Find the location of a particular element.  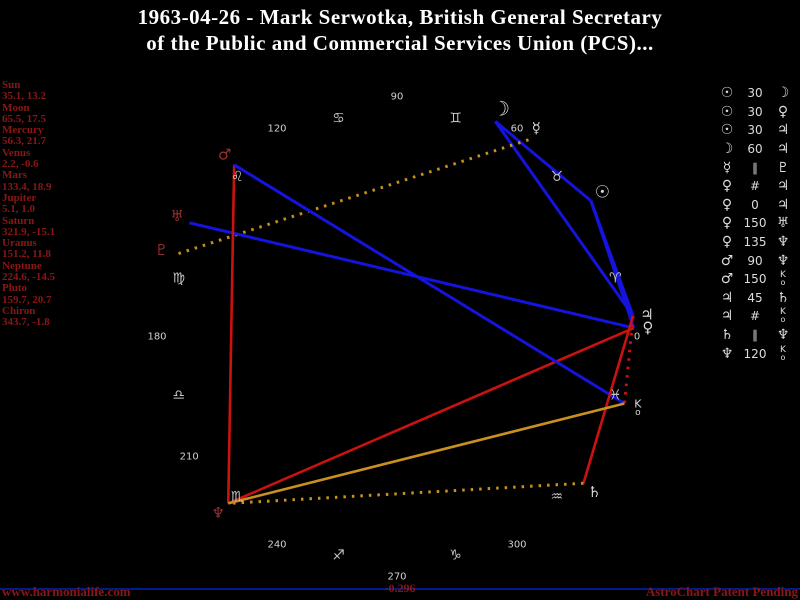

aspect-label: 135 is located at coordinates (755, 242).